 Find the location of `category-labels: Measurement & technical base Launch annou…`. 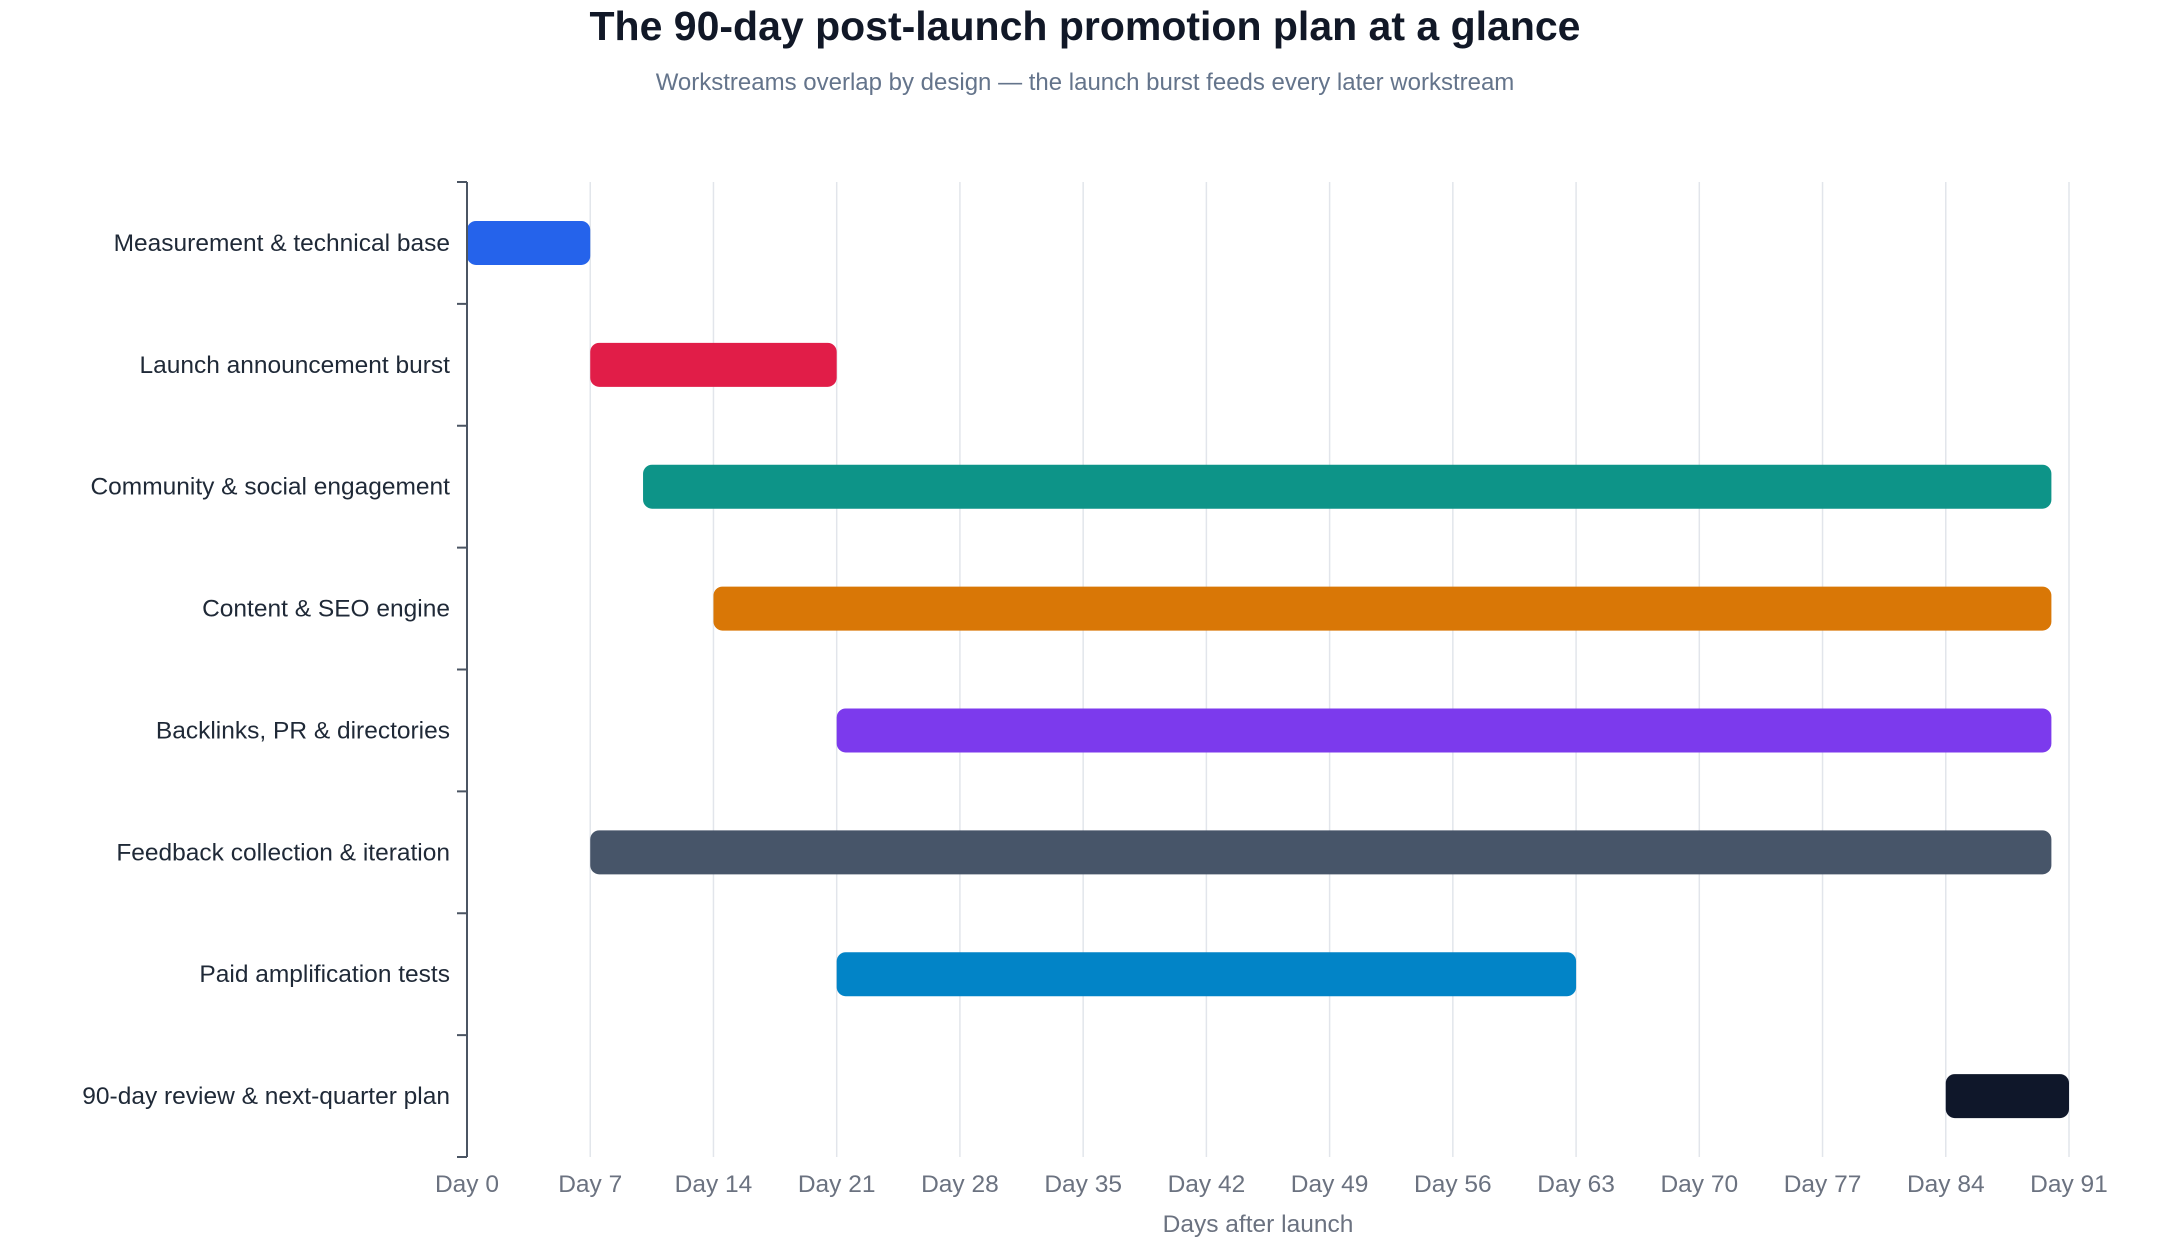

category-labels: Measurement & technical base Launch annou… is located at coordinates (266, 670).